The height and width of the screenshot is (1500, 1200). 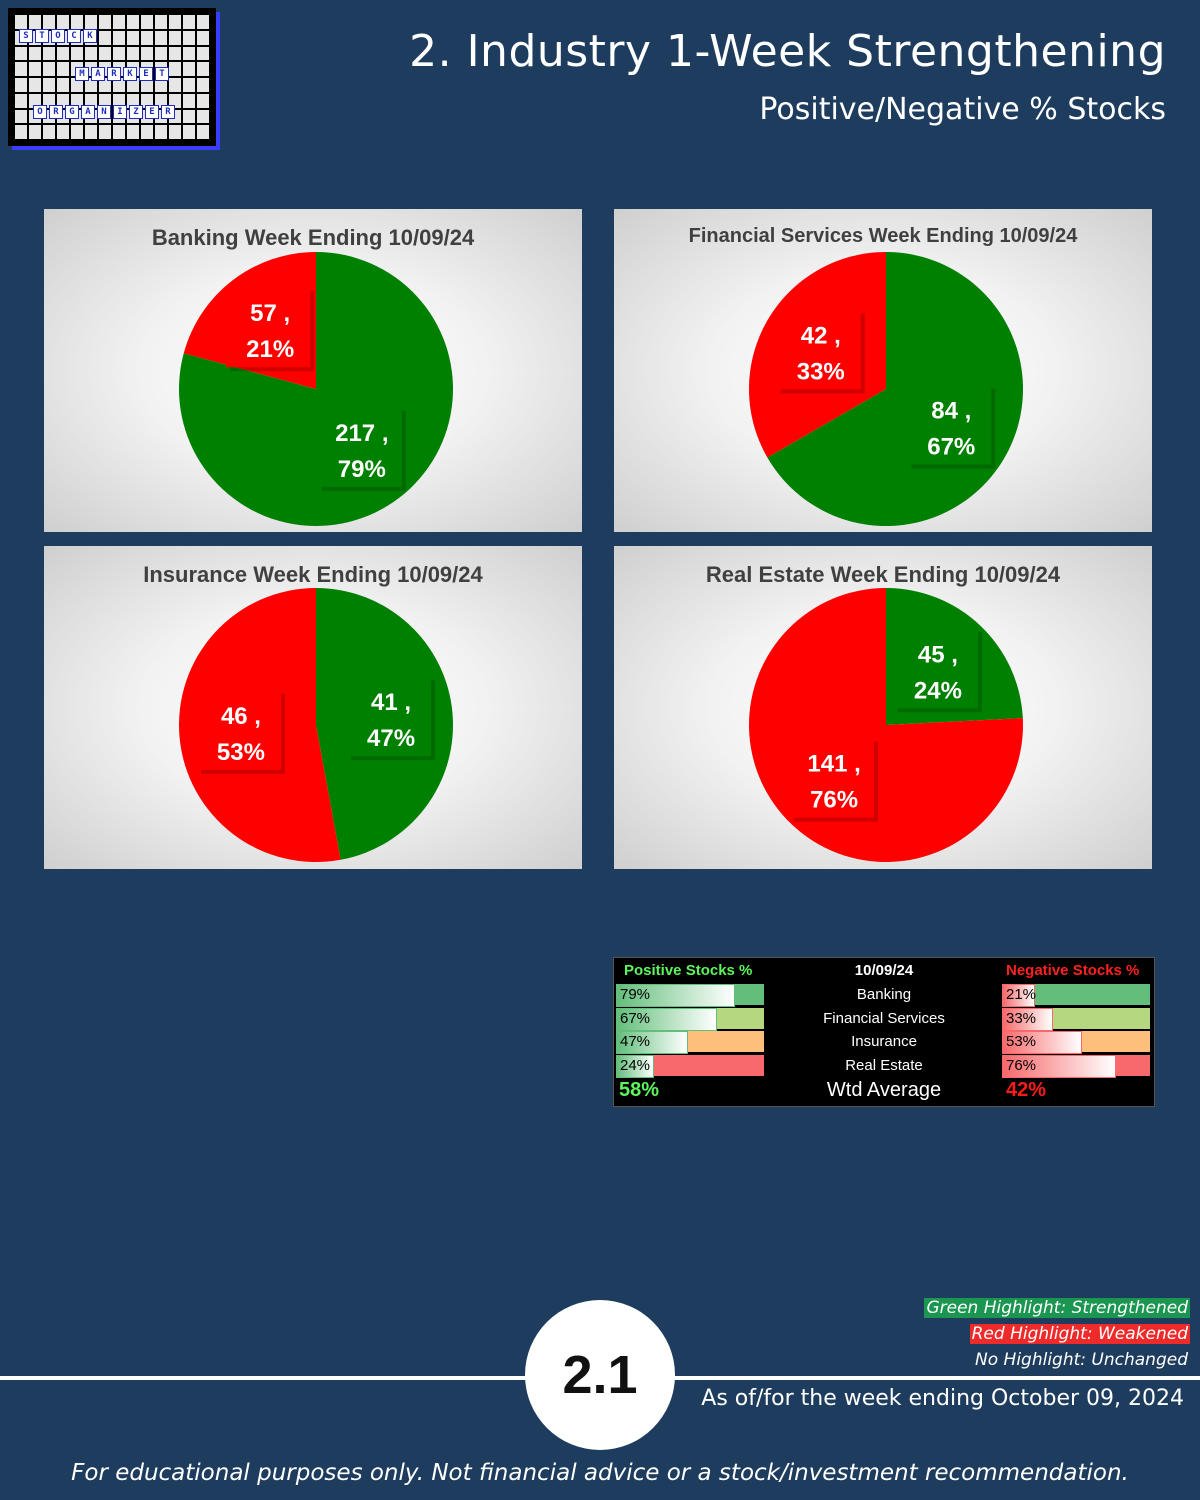 What do you see at coordinates (270, 349) in the screenshot?
I see `data-label-percent: 21%` at bounding box center [270, 349].